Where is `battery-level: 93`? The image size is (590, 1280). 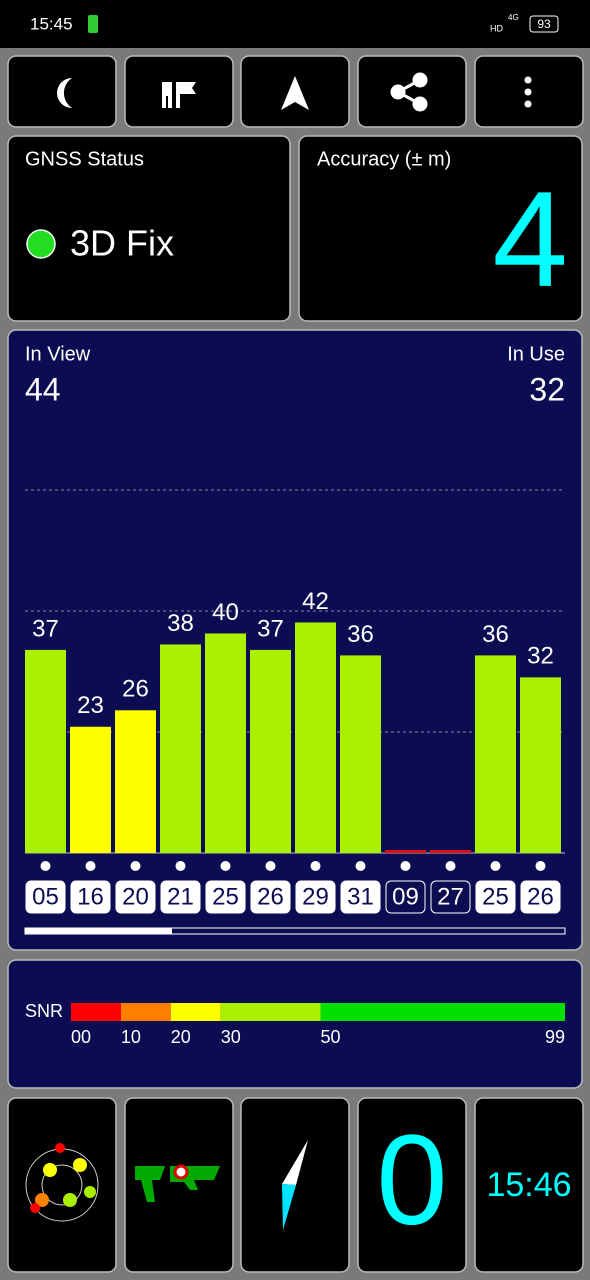 battery-level: 93 is located at coordinates (544, 24).